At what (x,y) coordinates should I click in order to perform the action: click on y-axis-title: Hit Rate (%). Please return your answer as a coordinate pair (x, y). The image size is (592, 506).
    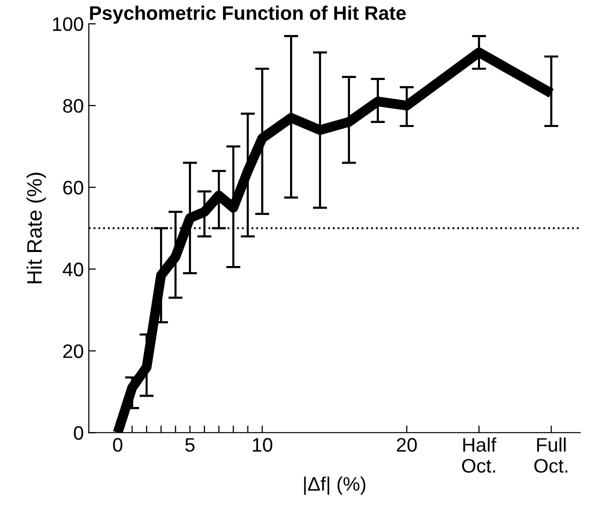
    Looking at the image, I should click on (36, 228).